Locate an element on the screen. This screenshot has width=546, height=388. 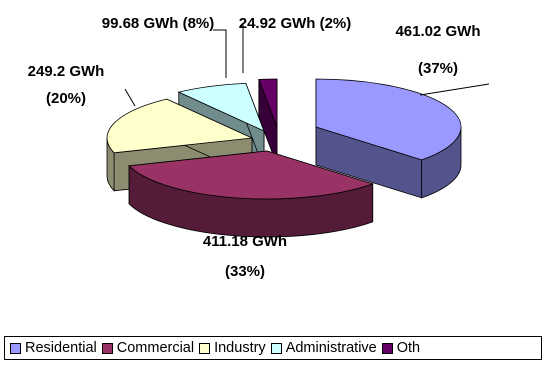
data-label-oth-value: 24.92 GWh (2%) is located at coordinates (295, 23).